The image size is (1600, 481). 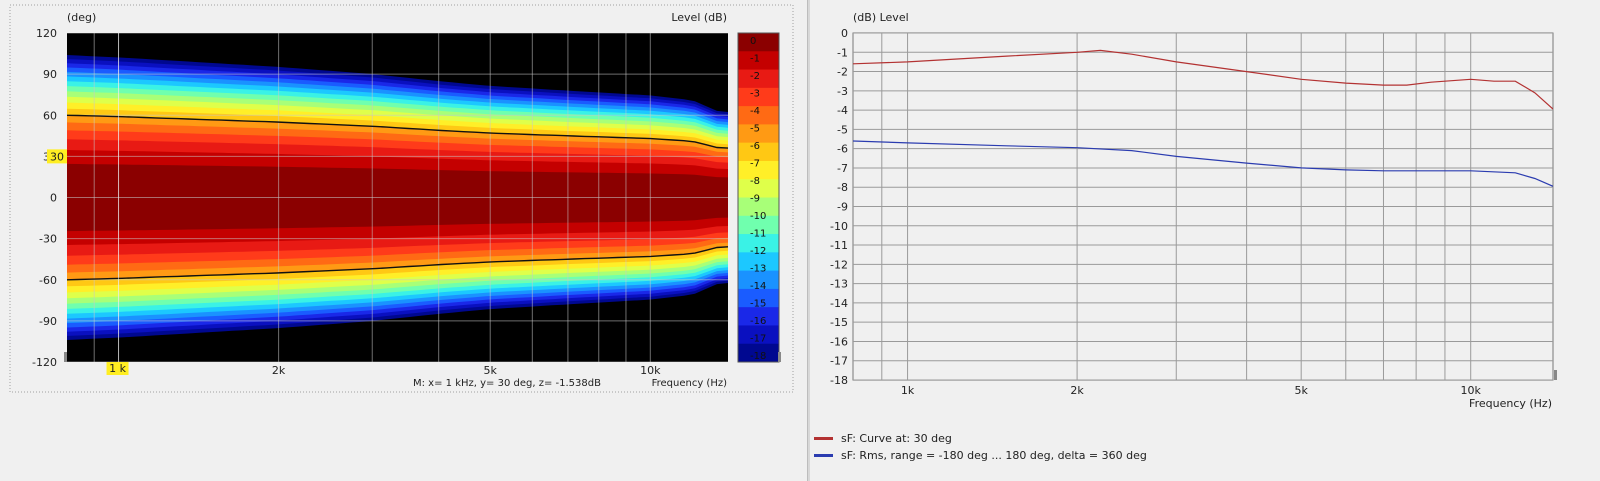 What do you see at coordinates (755, 199) in the screenshot?
I see `colorbar-tick-label: -9` at bounding box center [755, 199].